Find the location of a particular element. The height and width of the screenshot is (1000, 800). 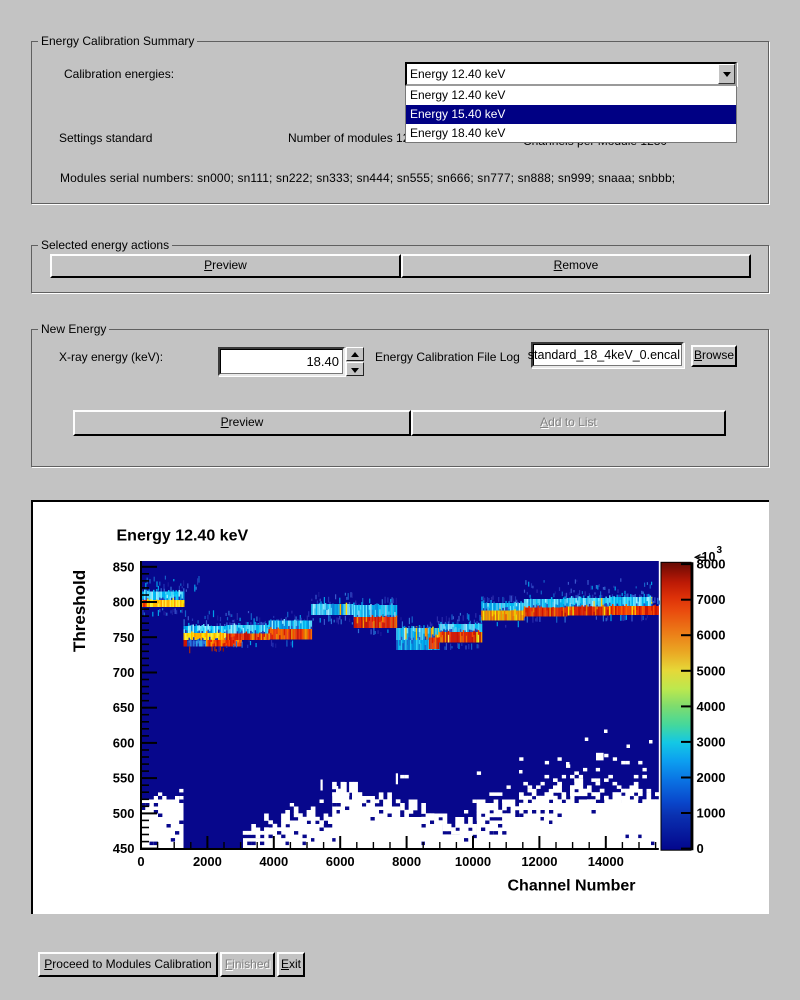

svg-text: 750 is located at coordinates (124, 637).